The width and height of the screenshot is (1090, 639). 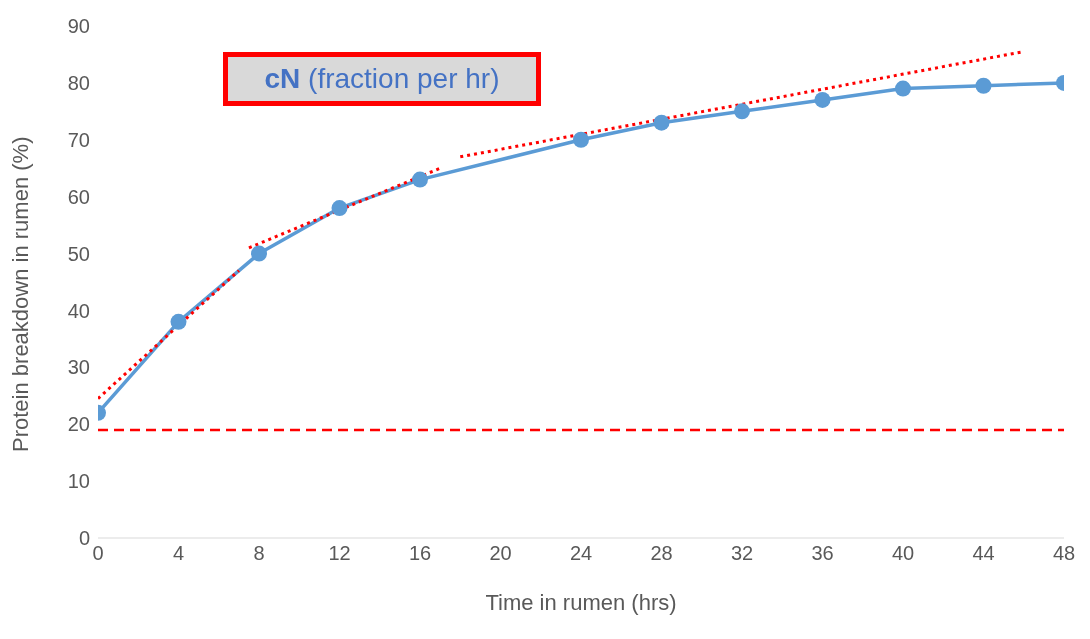 What do you see at coordinates (78, 26) in the screenshot?
I see `y-tick-label: 90` at bounding box center [78, 26].